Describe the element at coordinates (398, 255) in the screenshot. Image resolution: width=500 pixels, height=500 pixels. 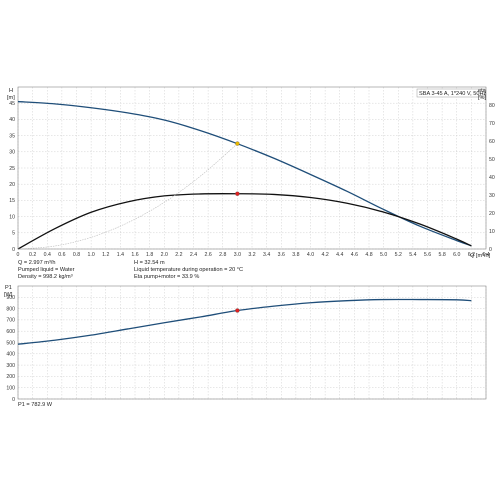
I see `x-tick-label: 5.2` at that location.